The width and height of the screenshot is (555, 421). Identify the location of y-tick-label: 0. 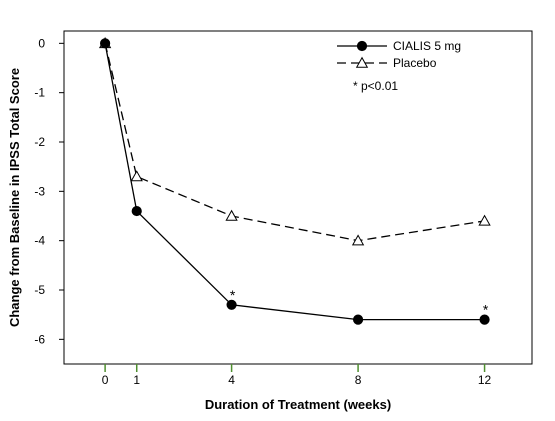
(41, 43).